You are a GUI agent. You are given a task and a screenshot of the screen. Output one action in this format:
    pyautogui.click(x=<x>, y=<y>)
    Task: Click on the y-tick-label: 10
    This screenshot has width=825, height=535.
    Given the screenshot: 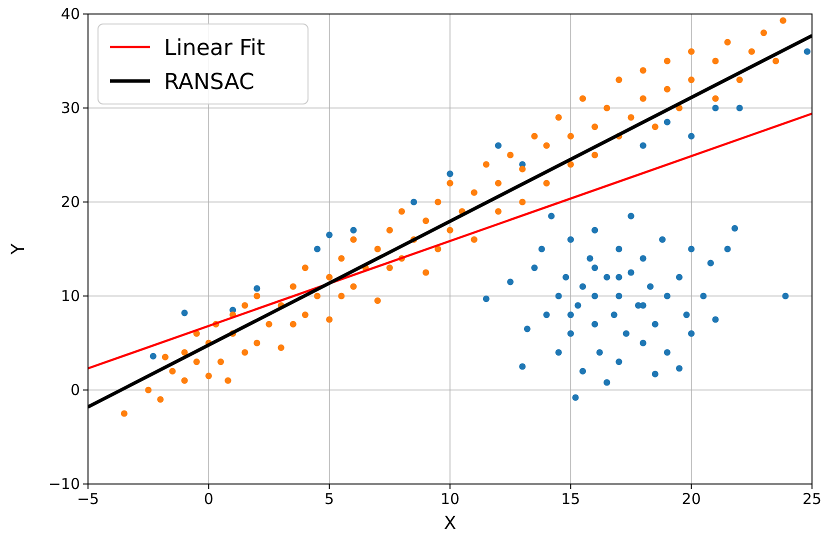 What is the action you would take?
    pyautogui.click(x=70, y=296)
    